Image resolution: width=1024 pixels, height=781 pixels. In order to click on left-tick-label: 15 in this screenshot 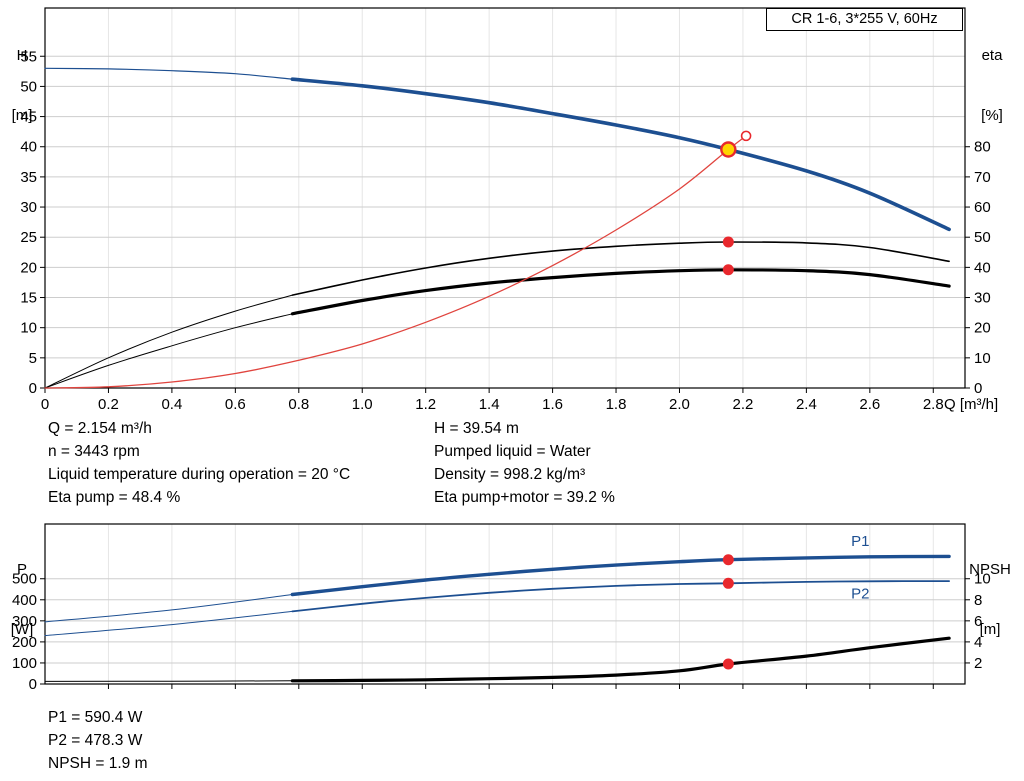, I will do `click(28, 298)`.